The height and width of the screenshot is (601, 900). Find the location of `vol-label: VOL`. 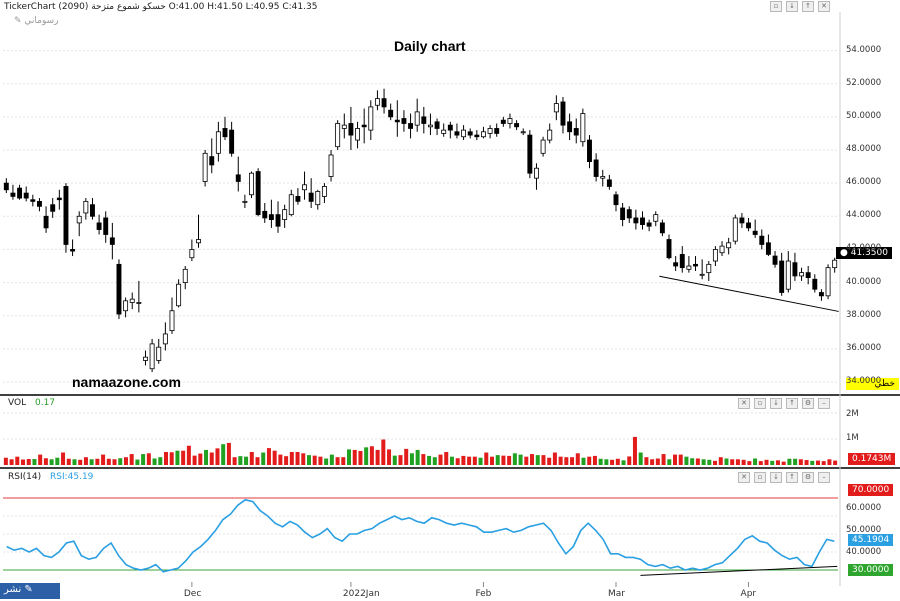

vol-label: VOL is located at coordinates (17, 403).